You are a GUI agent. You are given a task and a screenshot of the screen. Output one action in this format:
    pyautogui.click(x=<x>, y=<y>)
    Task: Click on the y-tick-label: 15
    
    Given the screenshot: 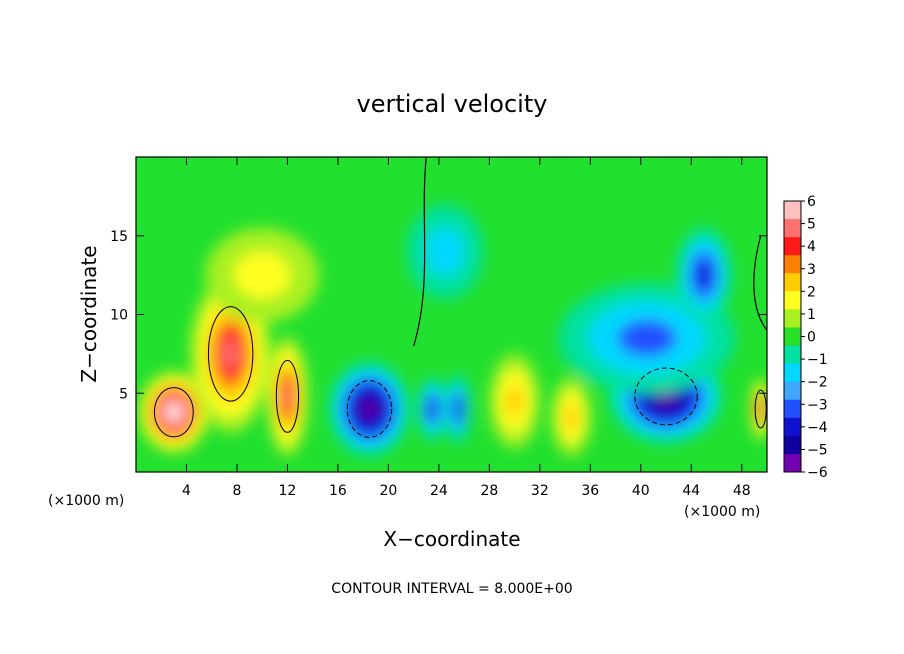 What is the action you would take?
    pyautogui.click(x=119, y=237)
    